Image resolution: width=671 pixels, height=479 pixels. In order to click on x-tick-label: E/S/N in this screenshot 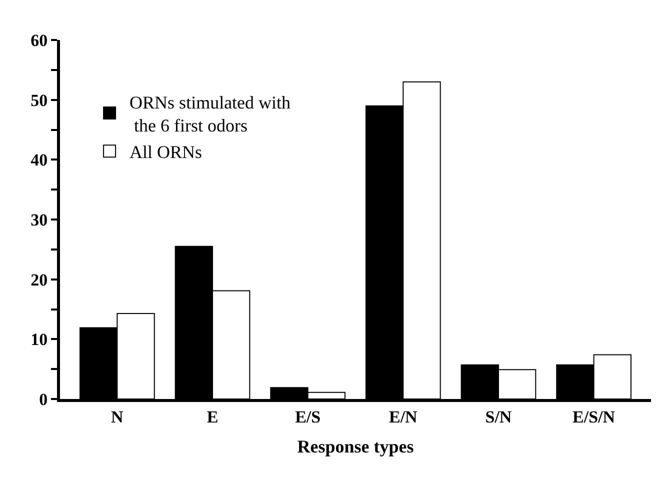, I will do `click(594, 416)`.